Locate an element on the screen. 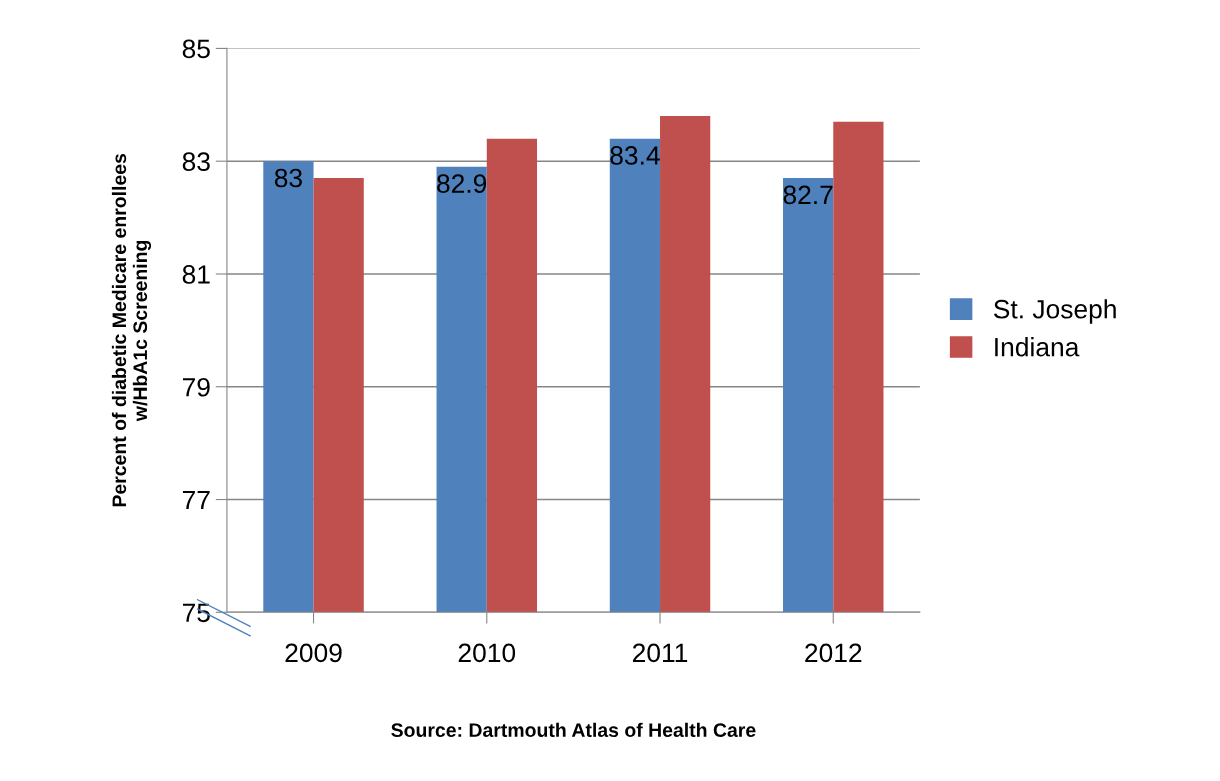 Image resolution: width=1220 pixels, height=781 pixels. y-tick-label: 81 is located at coordinates (196, 274).